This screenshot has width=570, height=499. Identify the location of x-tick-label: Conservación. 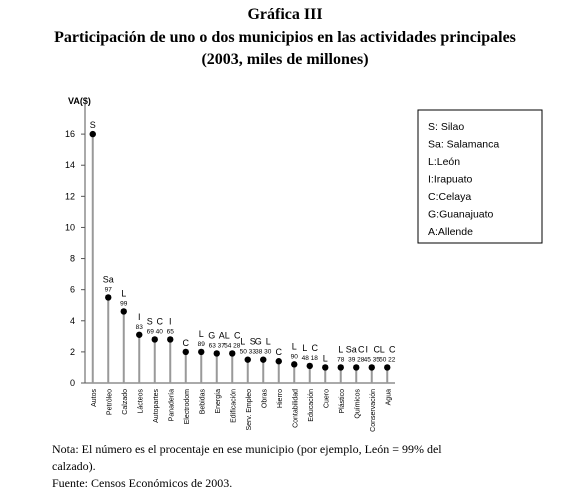
(373, 410).